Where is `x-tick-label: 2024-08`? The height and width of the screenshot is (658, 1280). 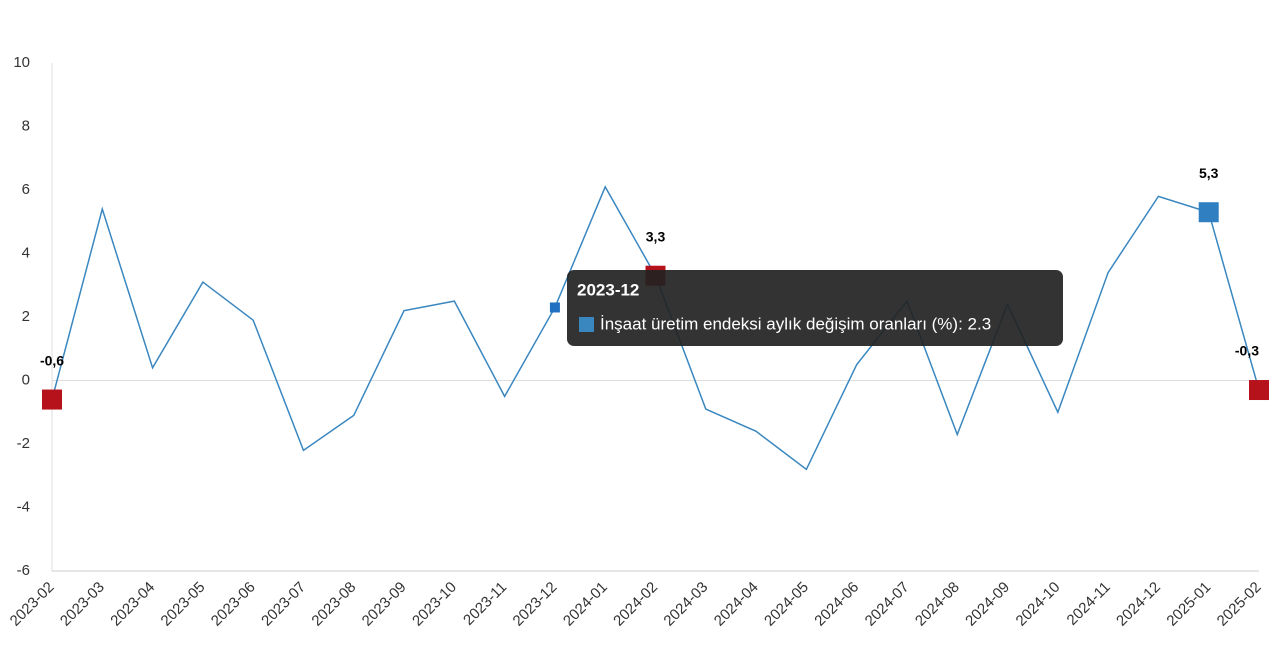
x-tick-label: 2024-08 is located at coordinates (937, 604).